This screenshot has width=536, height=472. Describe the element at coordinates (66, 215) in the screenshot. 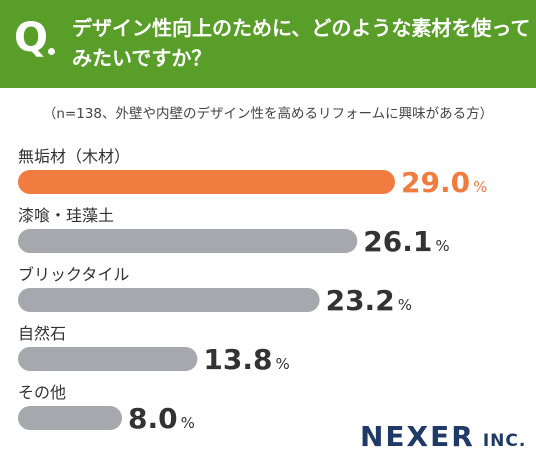

I see `category-label: 漆喰・珪藻土` at that location.